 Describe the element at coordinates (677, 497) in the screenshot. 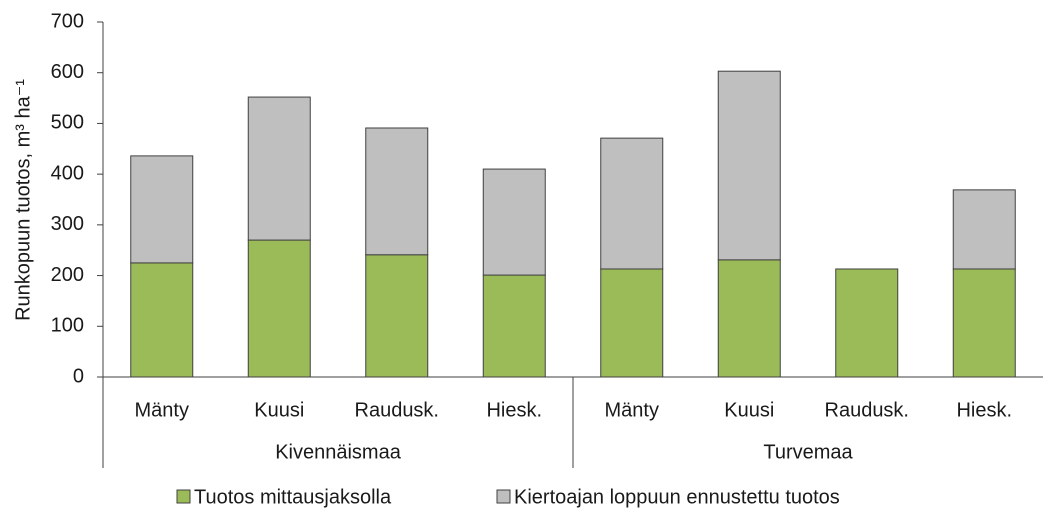

I see `legend-label: Kiertoajan loppuun ennustettu tuotos` at that location.